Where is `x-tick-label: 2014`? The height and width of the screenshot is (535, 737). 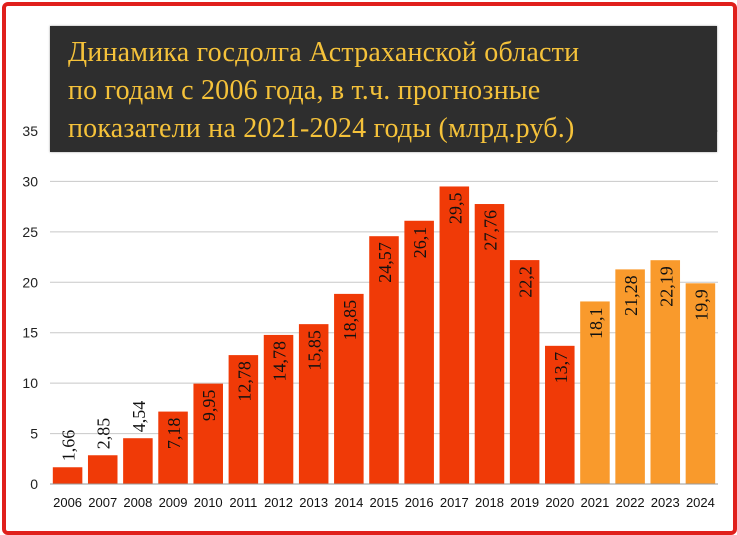
x-tick-label: 2014 is located at coordinates (348, 502).